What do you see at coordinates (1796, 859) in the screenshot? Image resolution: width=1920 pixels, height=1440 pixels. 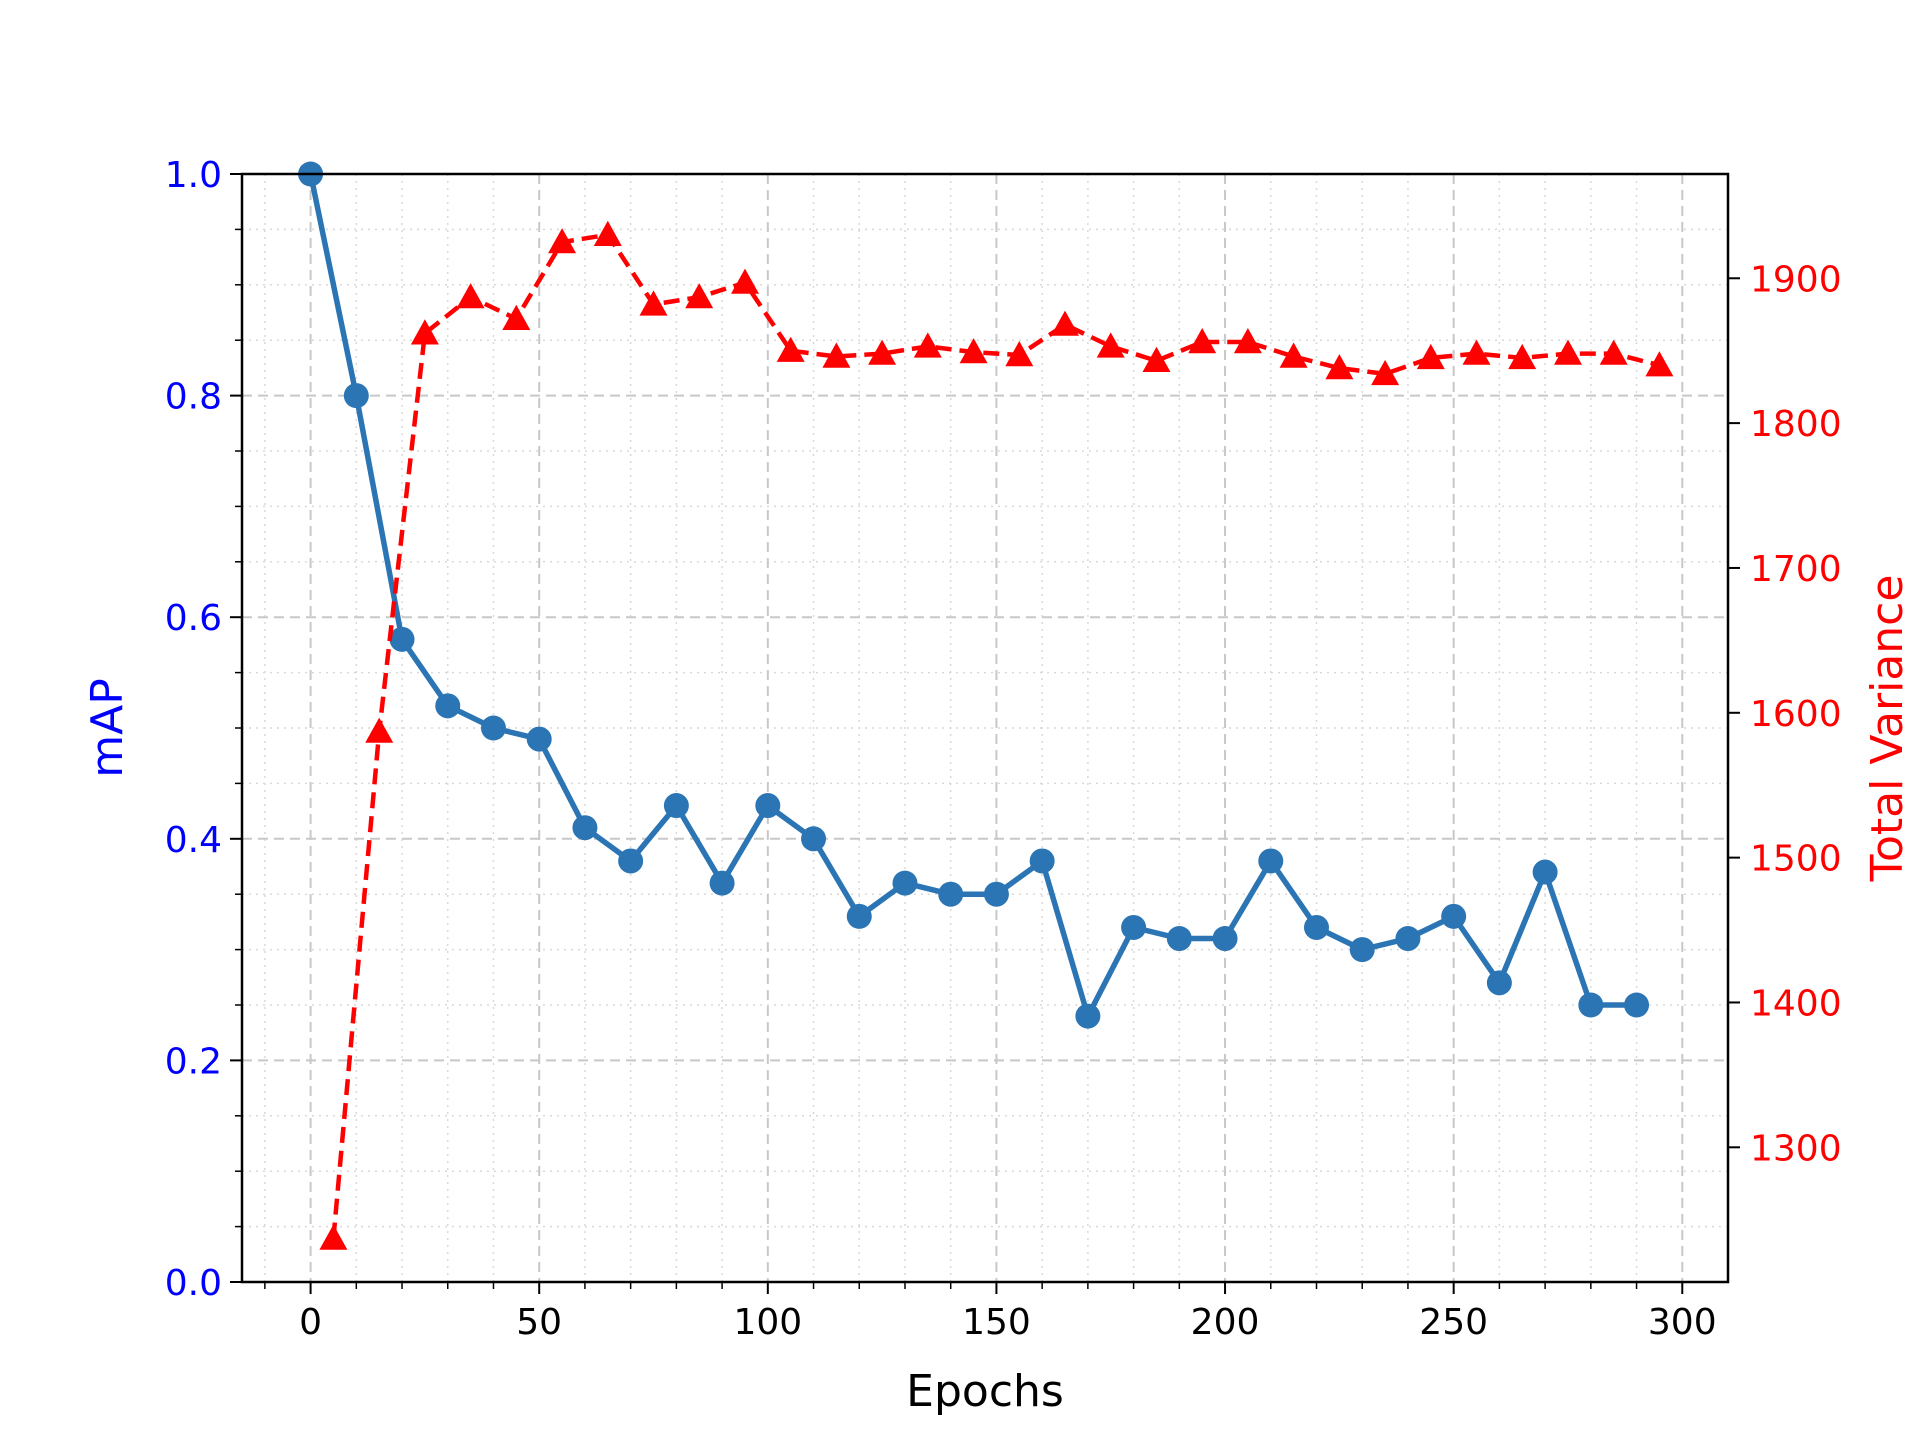 I see `y-right-tick-label: 1500` at bounding box center [1796, 859].